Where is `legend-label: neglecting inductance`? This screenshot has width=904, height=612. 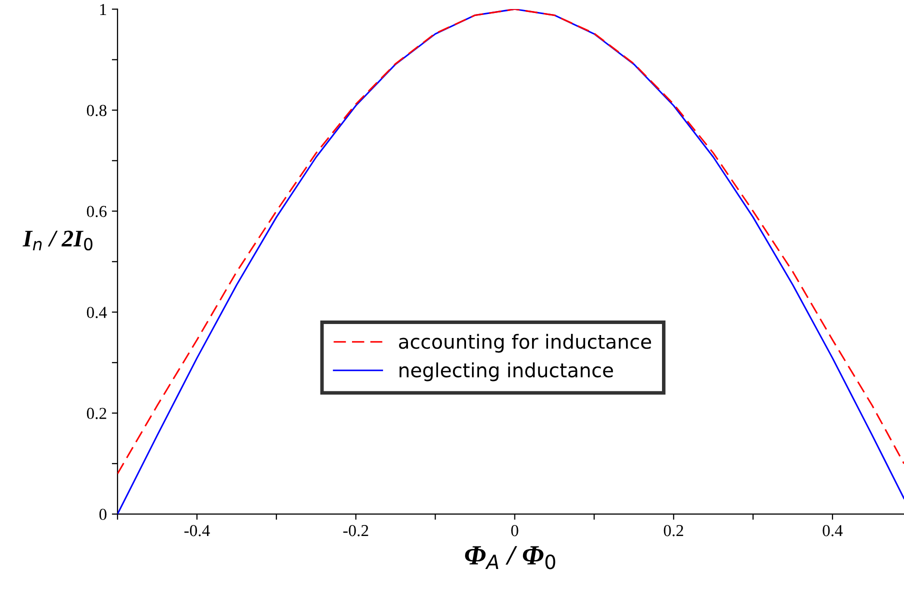
legend-label: neglecting inductance is located at coordinates (506, 372).